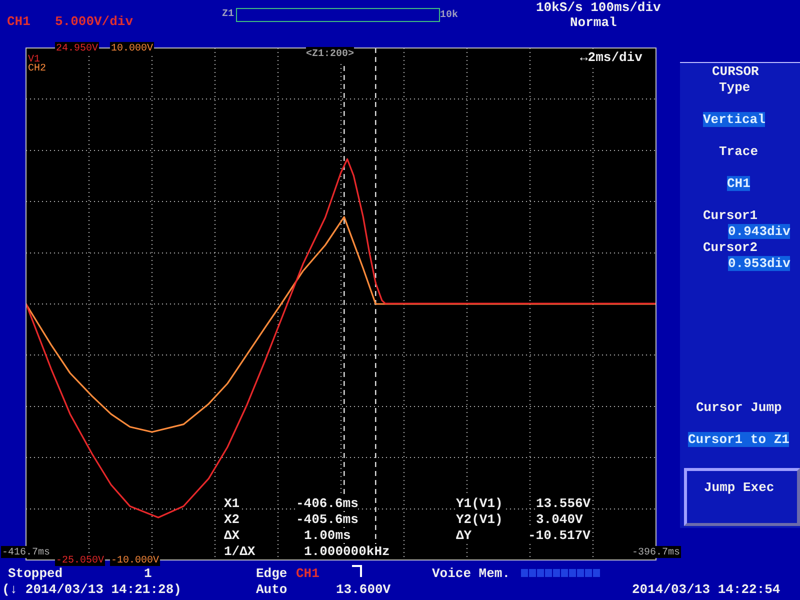 The width and height of the screenshot is (800, 600). I want to click on text: (↓ 2014/03/13 14:21:28), so click(92, 589).